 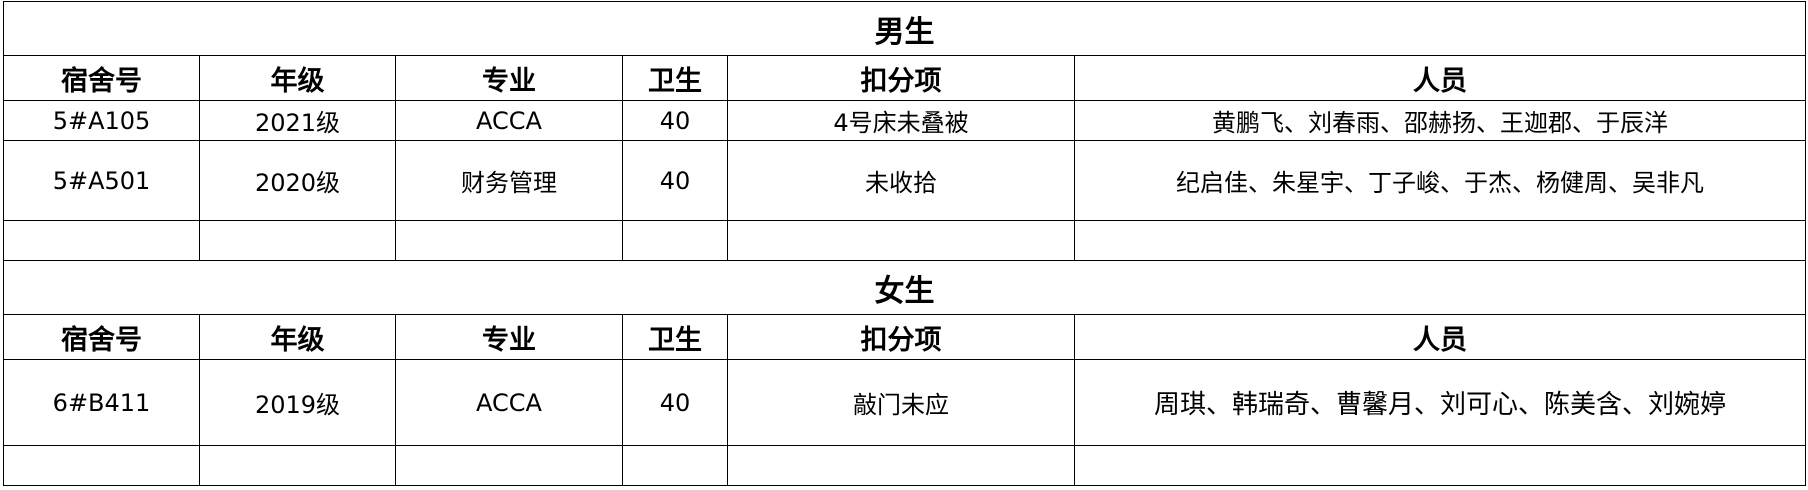 What do you see at coordinates (297, 180) in the screenshot?
I see `cell-grade: 2020级` at bounding box center [297, 180].